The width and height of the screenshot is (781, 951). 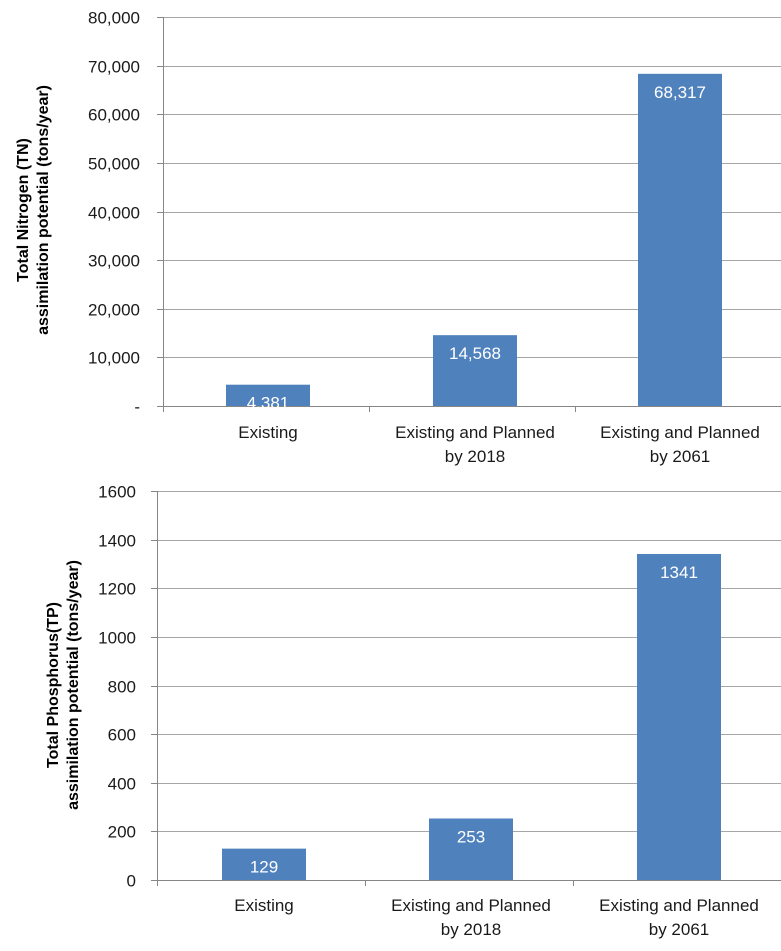 I want to click on tp-category-label: Existing and Planned by 2061, so click(x=679, y=917).